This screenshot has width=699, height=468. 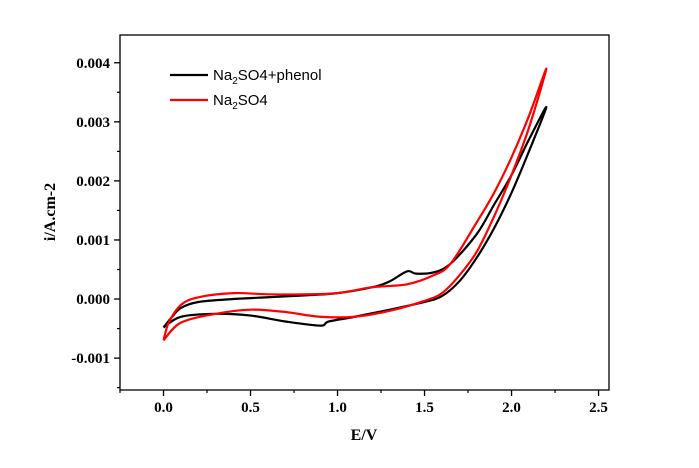 I want to click on x-tick-label: 2.5, so click(x=598, y=408).